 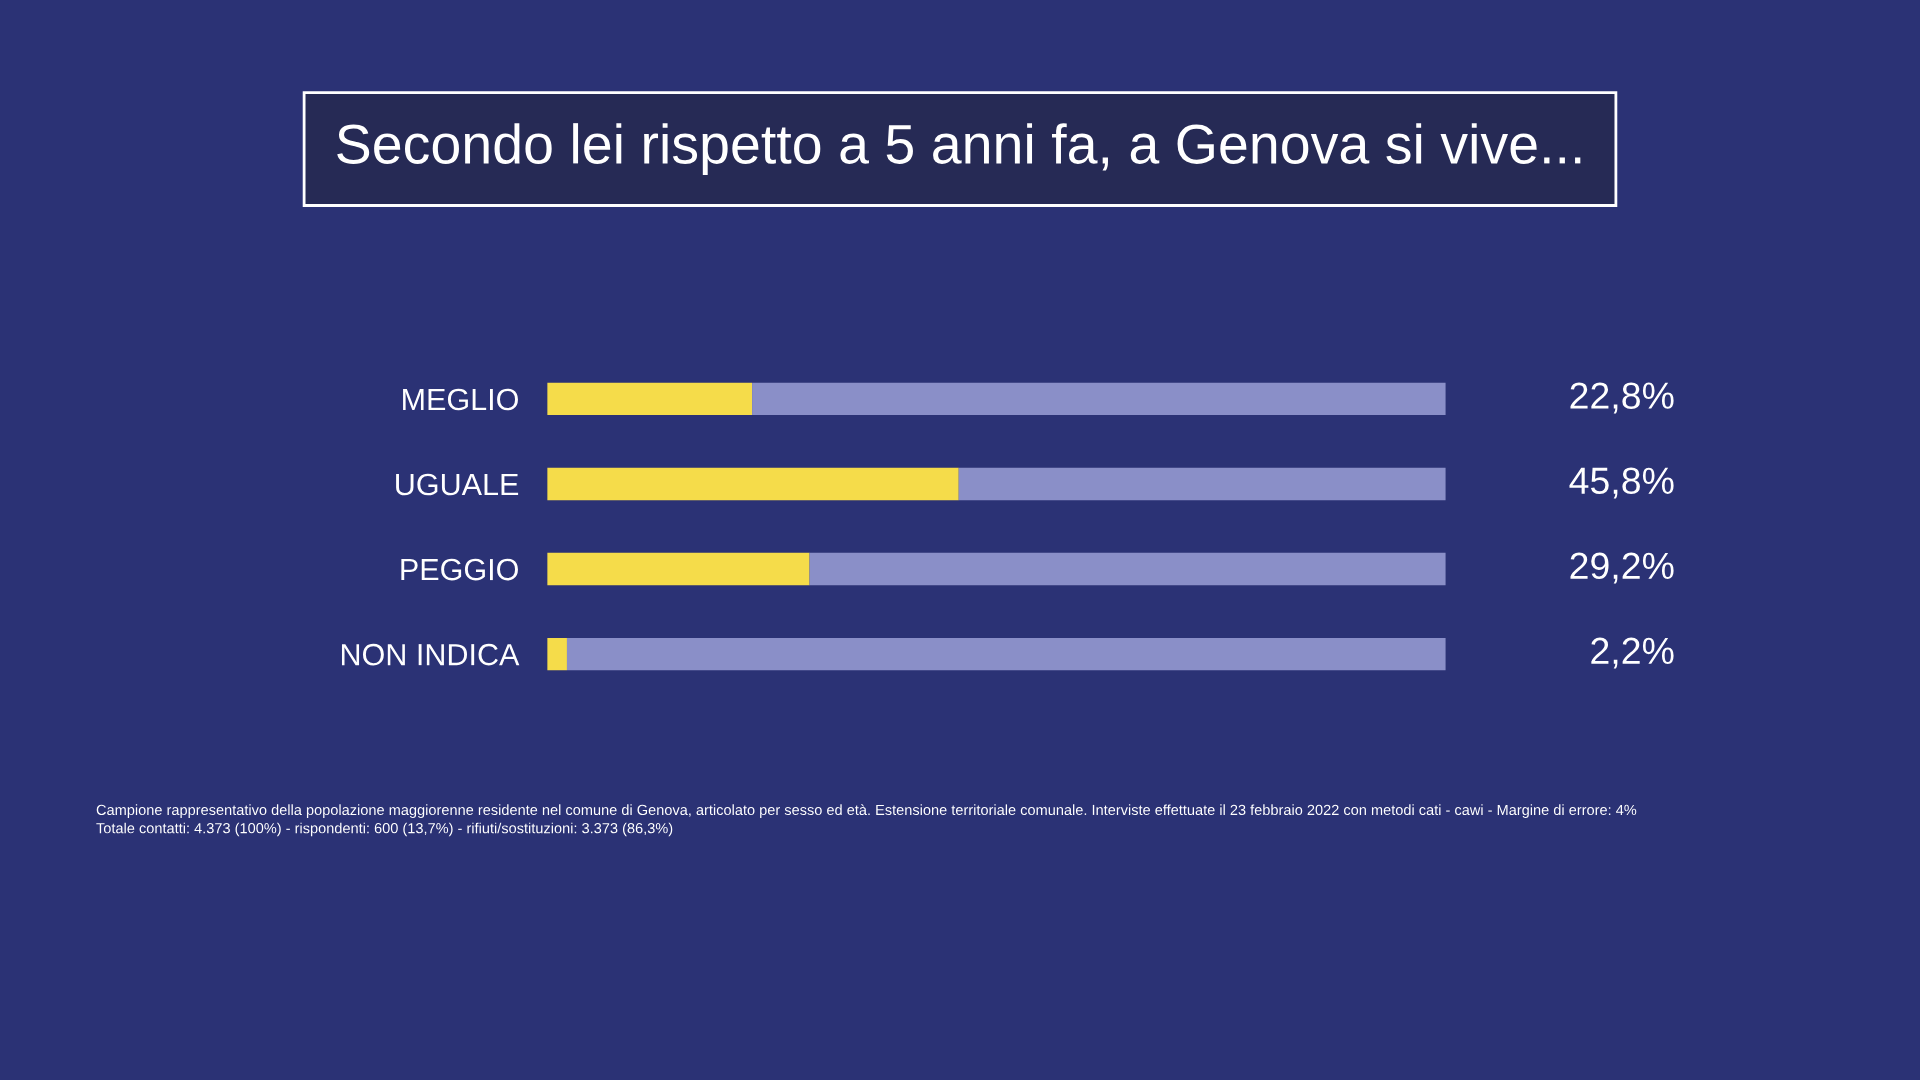 What do you see at coordinates (1621, 483) in the screenshot?
I see `data-label: 45,8%` at bounding box center [1621, 483].